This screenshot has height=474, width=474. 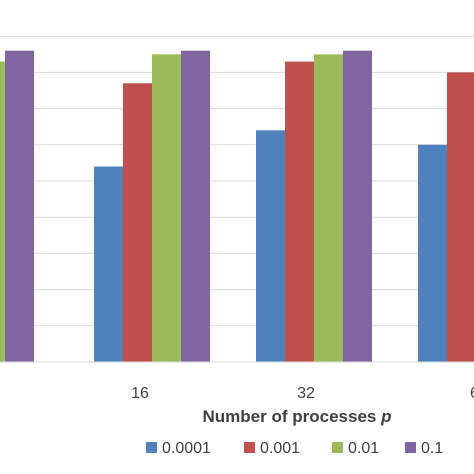 I want to click on legend-swatch-0.001, so click(x=249, y=447).